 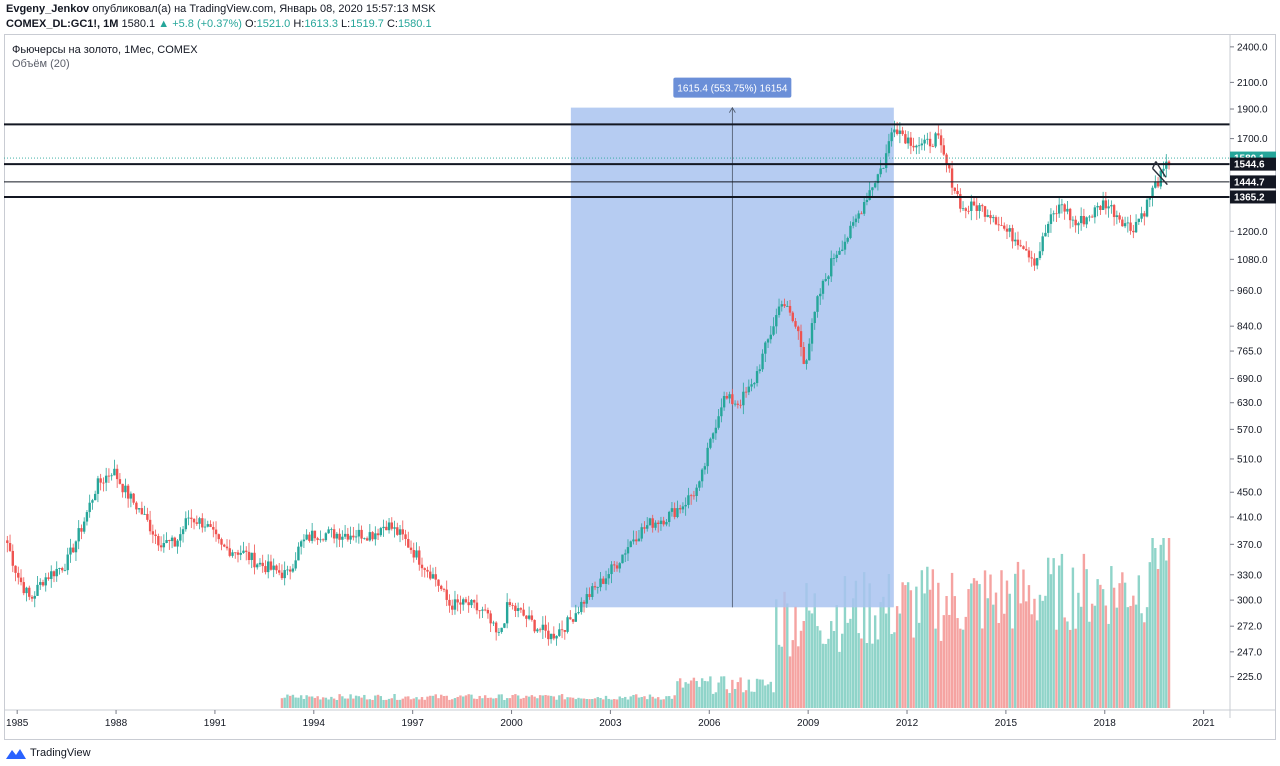 I want to click on author-name: Evgeny_Jenkov, so click(x=48, y=9).